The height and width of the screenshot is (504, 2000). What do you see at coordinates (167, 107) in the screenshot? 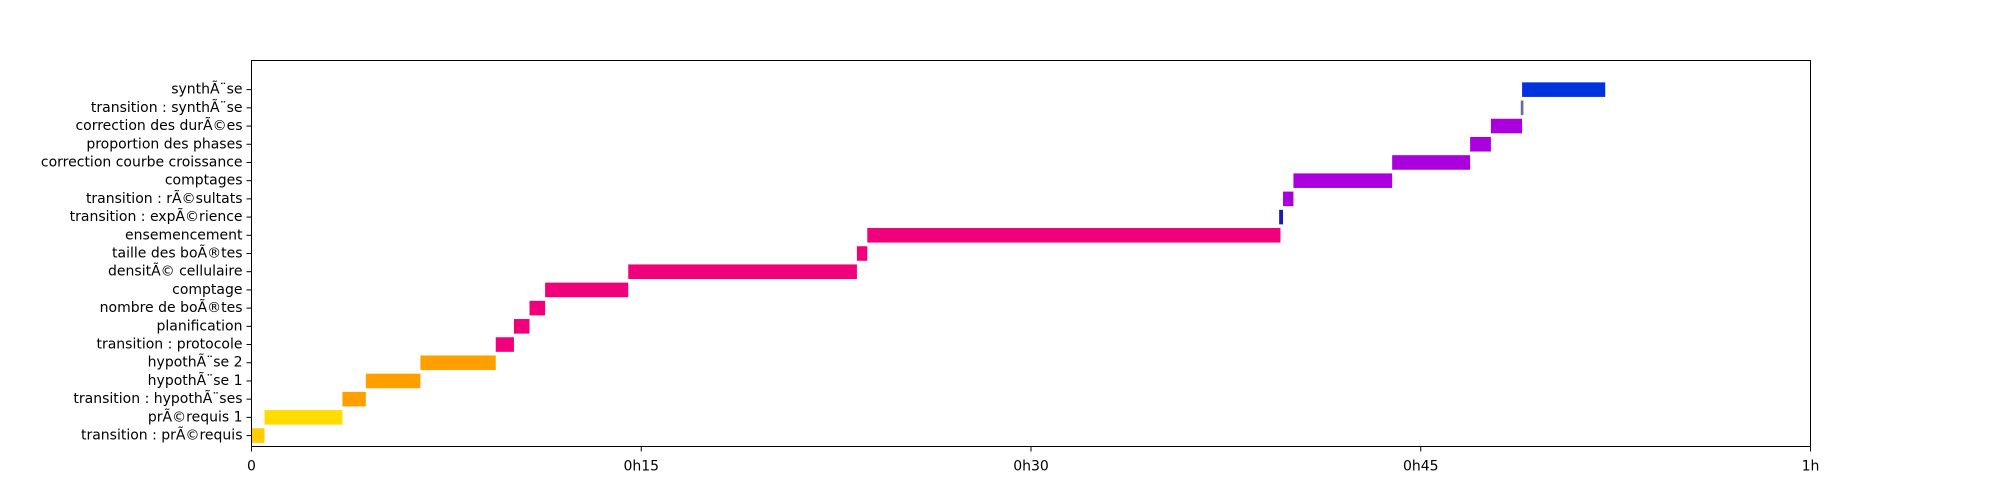
I see `y-tick-label: transition : synthÃ¨se` at bounding box center [167, 107].